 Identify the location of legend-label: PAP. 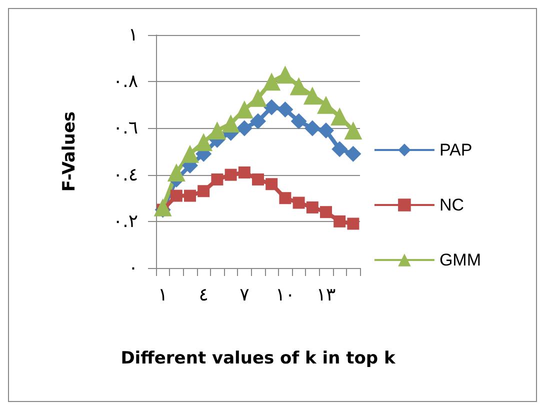
(455, 150).